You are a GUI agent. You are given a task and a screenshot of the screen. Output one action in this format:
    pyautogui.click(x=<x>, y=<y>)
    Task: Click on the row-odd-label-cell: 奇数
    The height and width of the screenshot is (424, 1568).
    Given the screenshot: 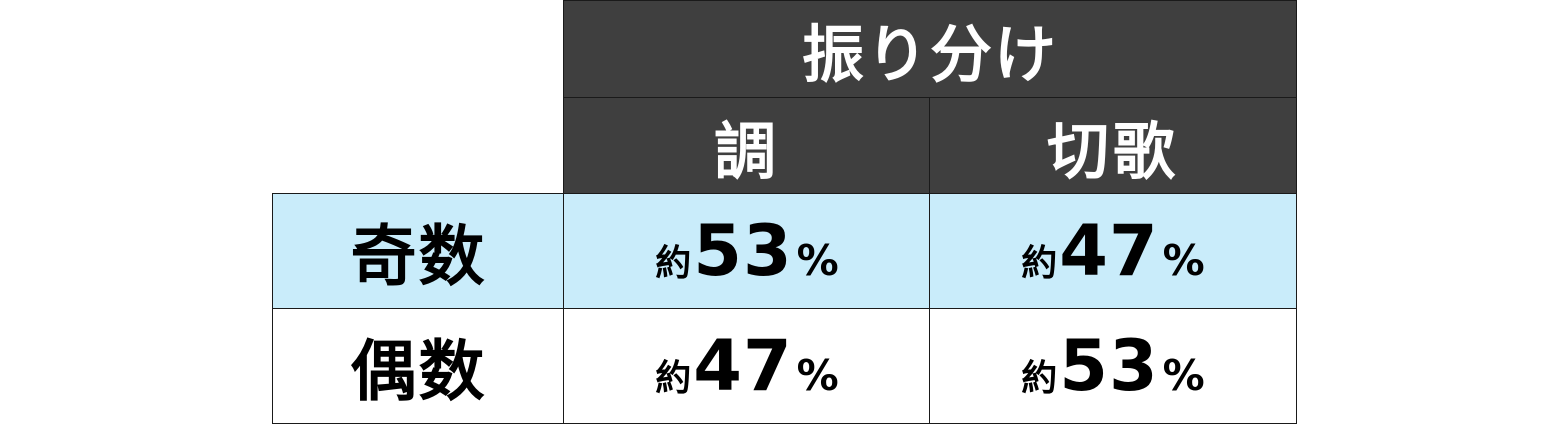 What is the action you would take?
    pyautogui.click(x=418, y=251)
    